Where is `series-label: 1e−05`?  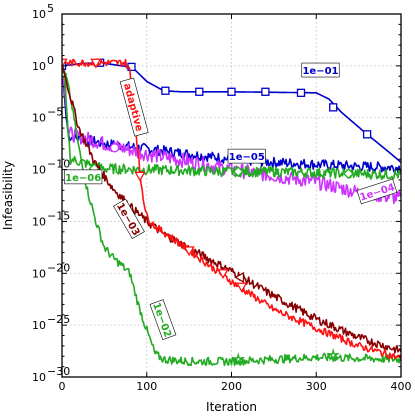 series-label: 1e−05 is located at coordinates (246, 156).